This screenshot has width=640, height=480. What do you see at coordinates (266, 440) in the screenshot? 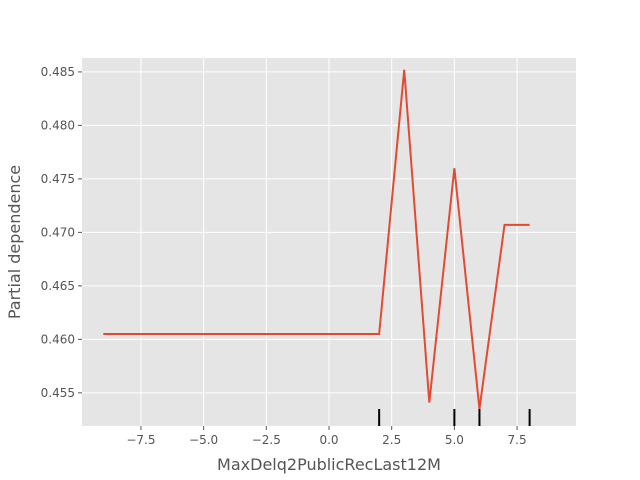
I see `x-tick-label: −2.5` at bounding box center [266, 440].